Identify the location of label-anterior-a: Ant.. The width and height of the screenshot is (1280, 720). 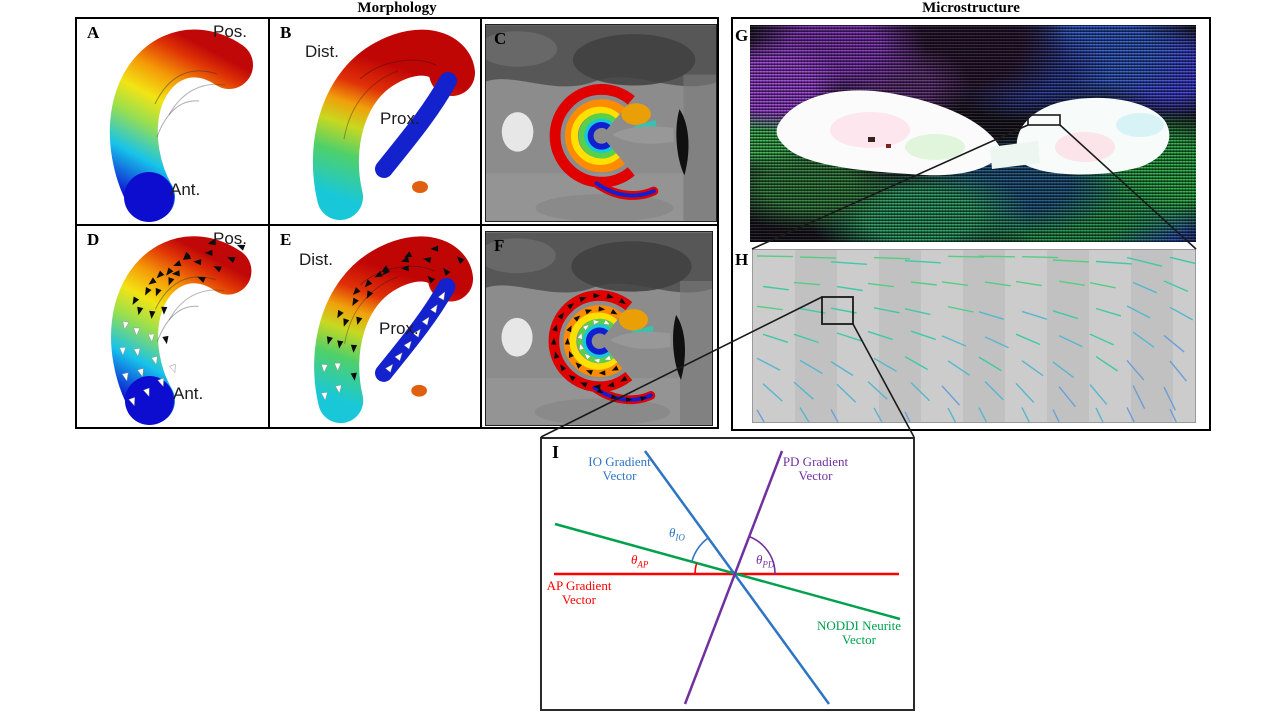
(185, 189).